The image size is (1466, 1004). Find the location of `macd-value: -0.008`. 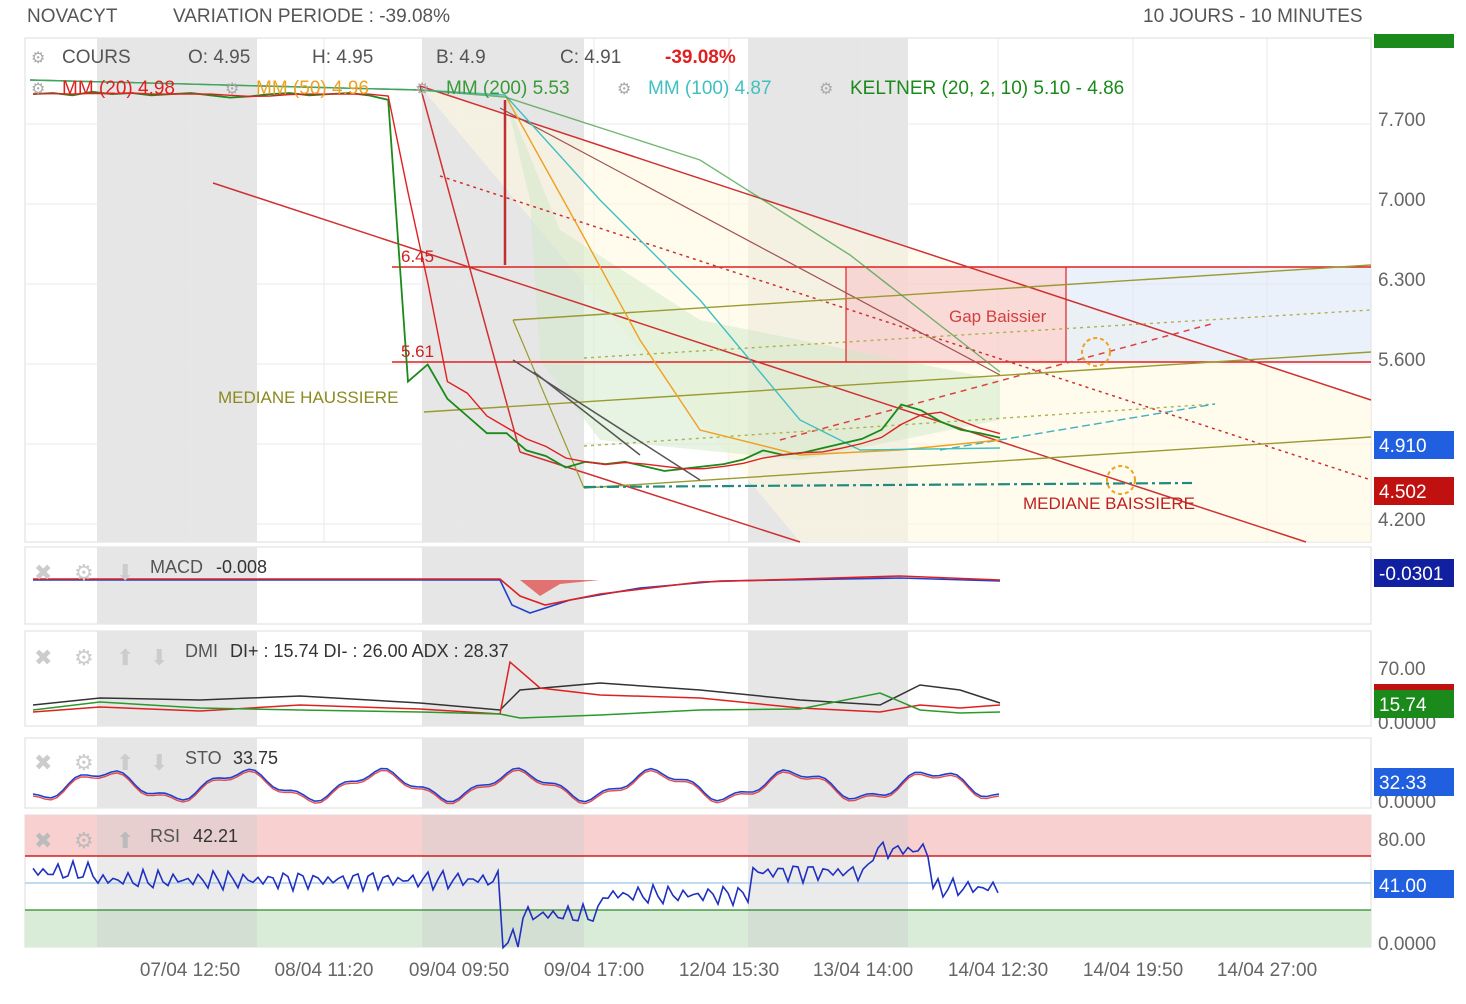

macd-value: -0.008 is located at coordinates (241, 567).